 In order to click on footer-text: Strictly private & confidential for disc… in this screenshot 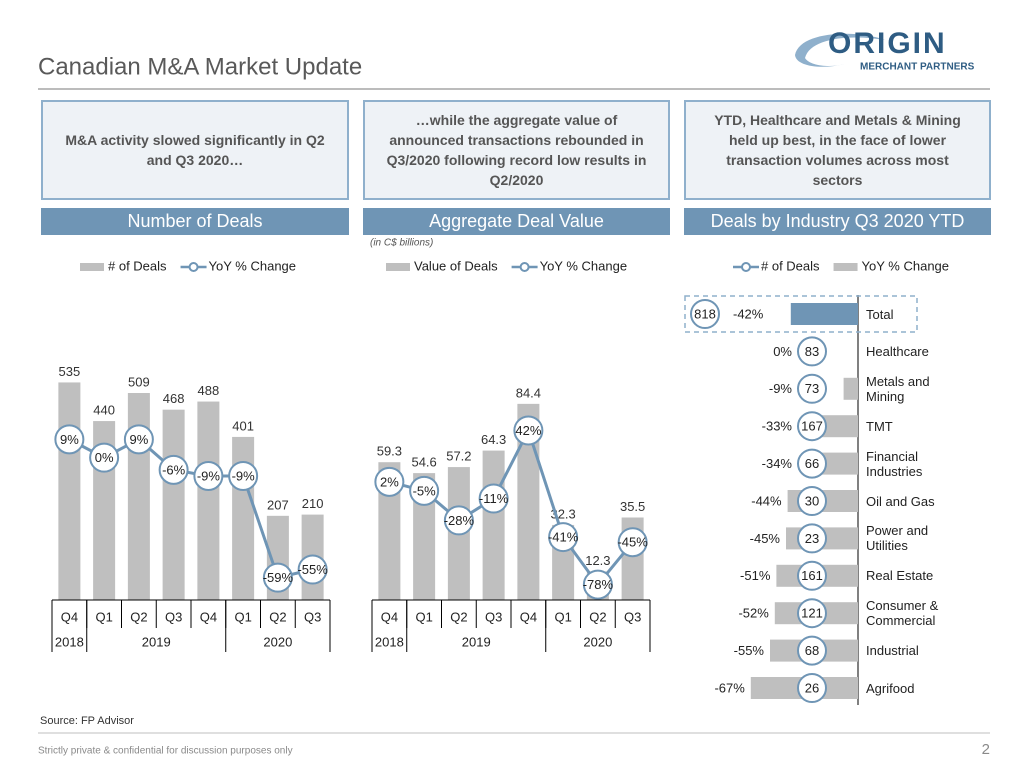, I will do `click(165, 751)`.